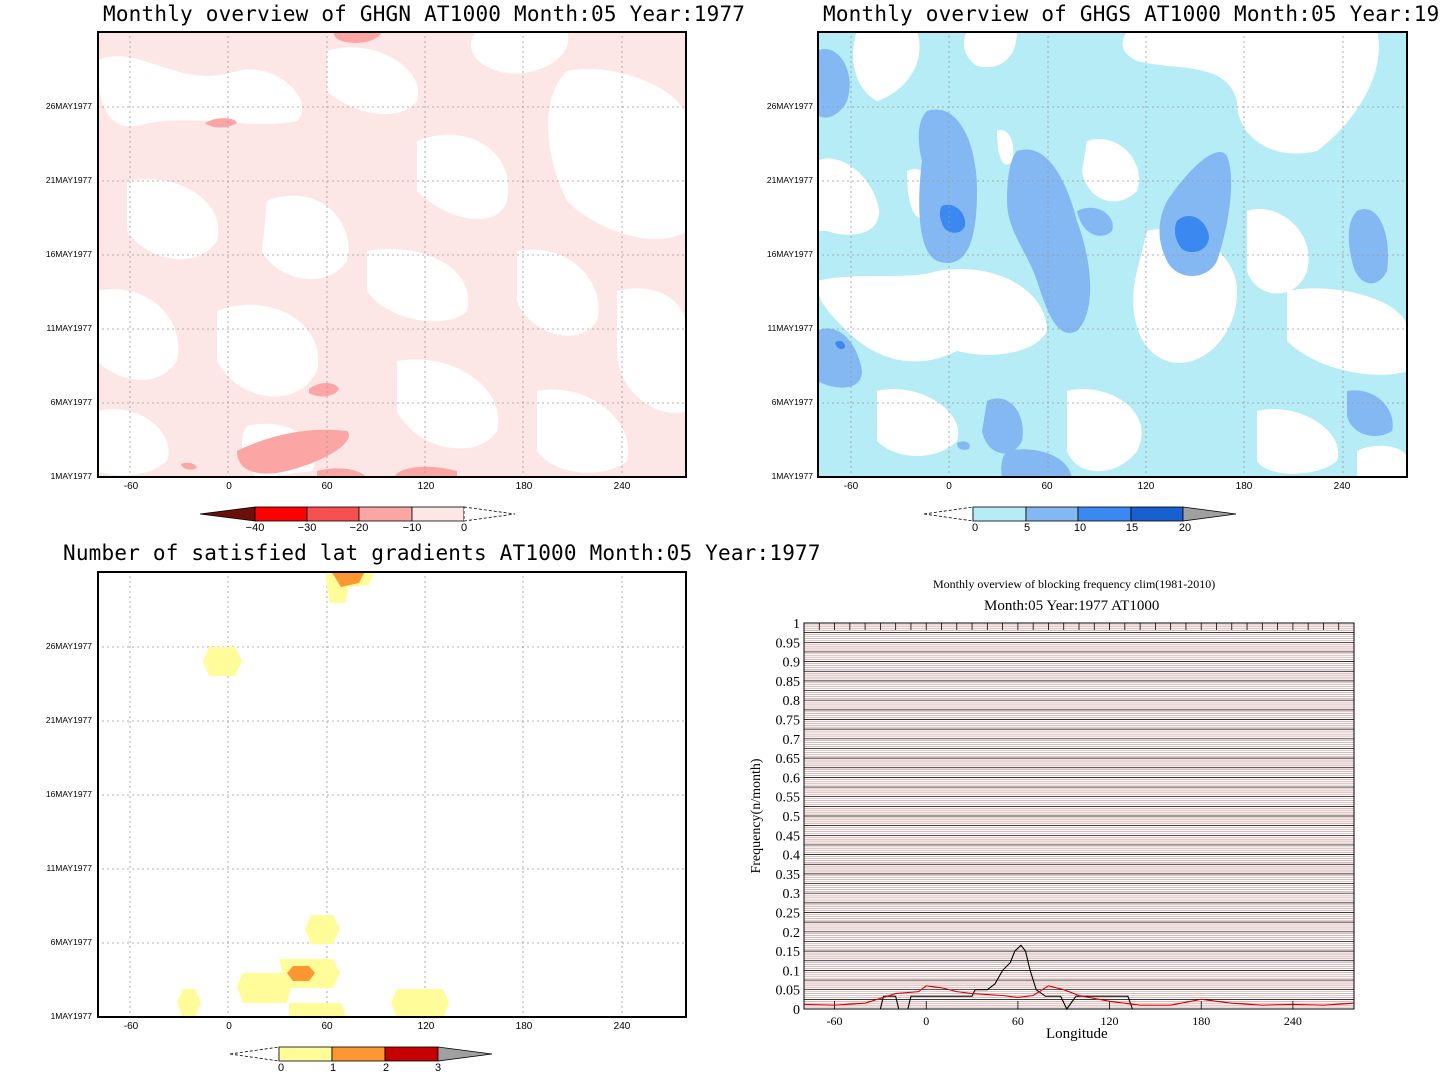 Image resolution: width=1440 pixels, height=1091 pixels. I want to click on ghgn-cb-label: 0, so click(464, 528).